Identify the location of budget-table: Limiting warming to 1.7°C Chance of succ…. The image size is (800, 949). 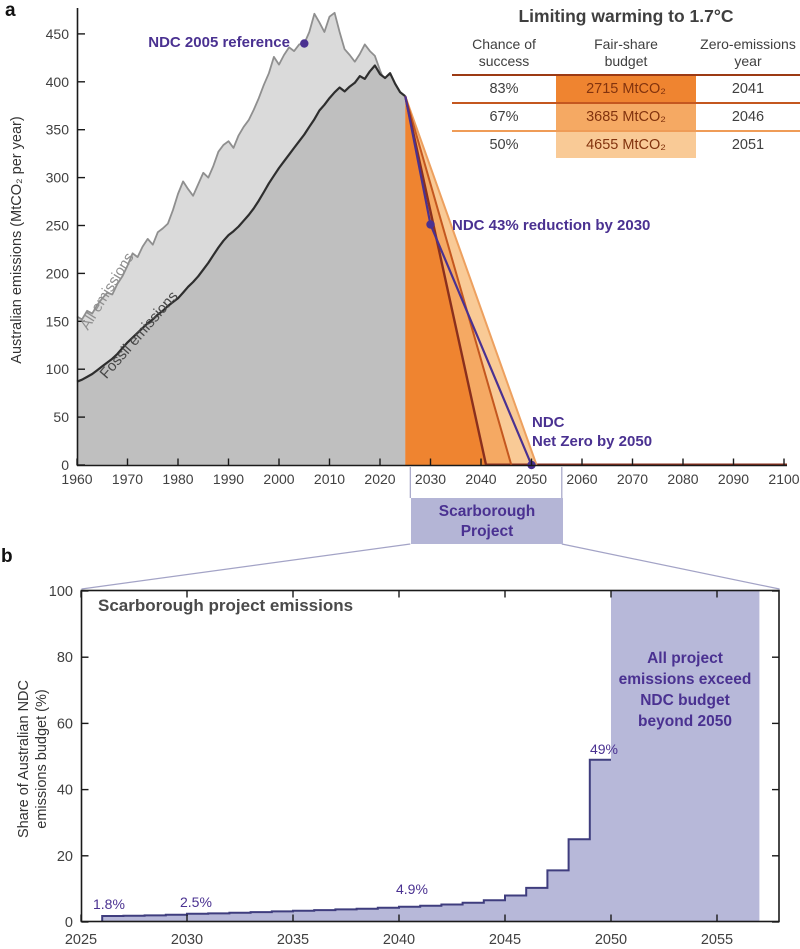
(626, 82).